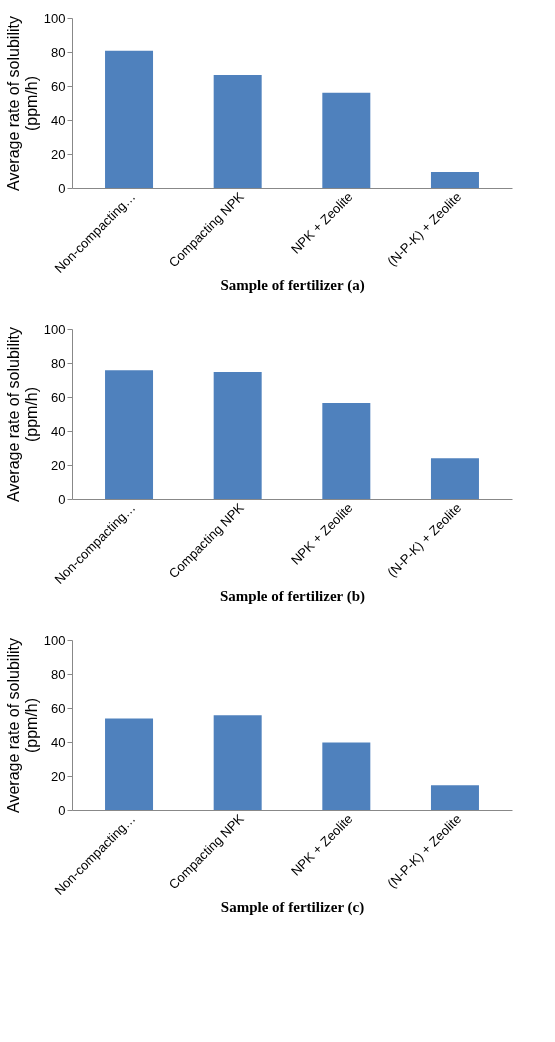  What do you see at coordinates (292, 285) in the screenshot?
I see `x-axis-title: Sample of fertilizer (a)` at bounding box center [292, 285].